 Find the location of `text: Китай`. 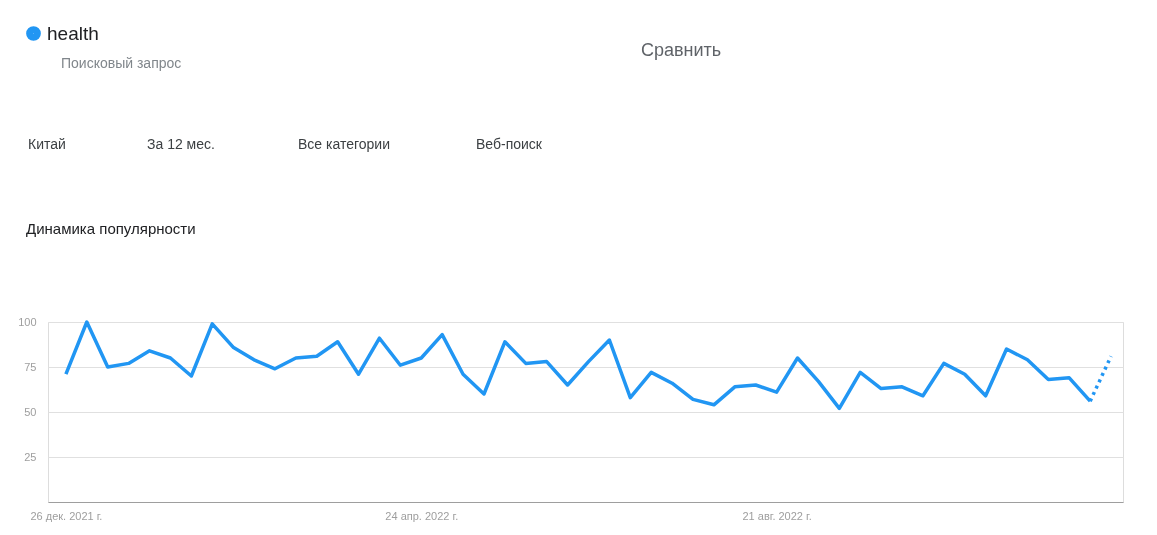

text: Китай is located at coordinates (47, 144).